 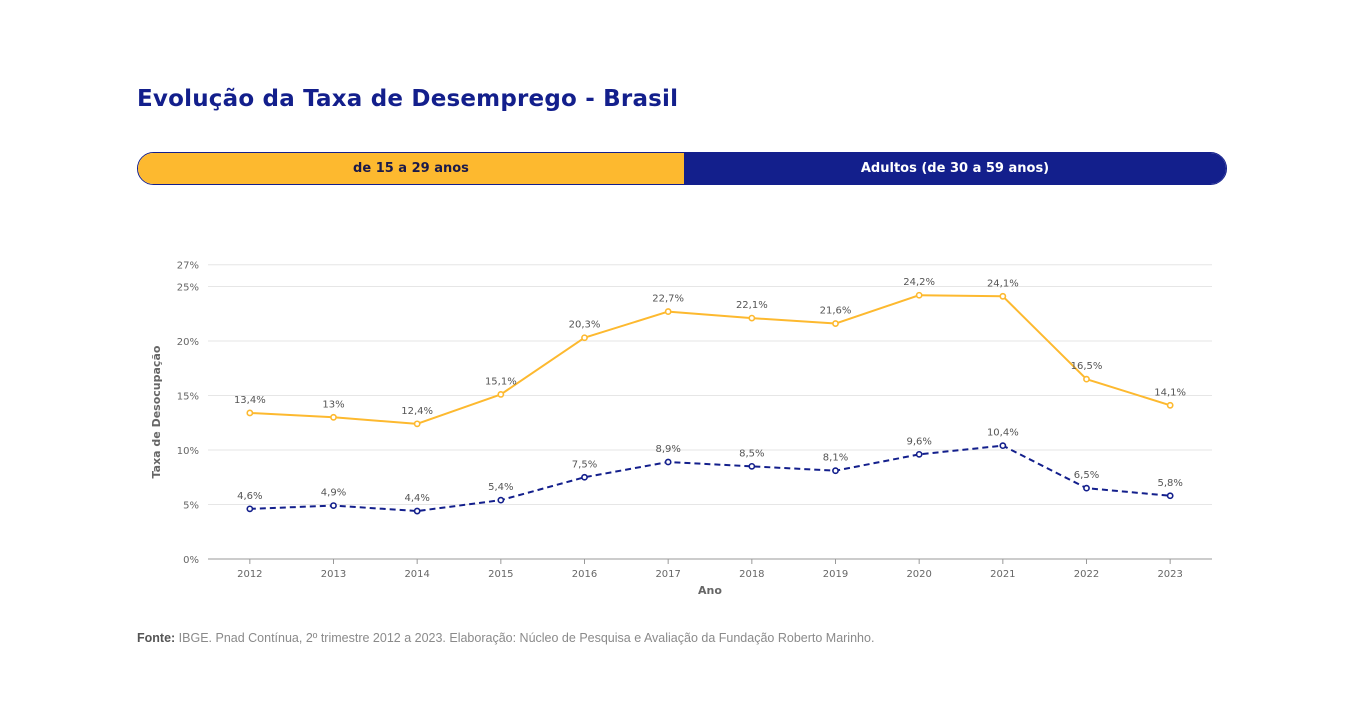 I want to click on x-tick-label: 2014, so click(x=416, y=574).